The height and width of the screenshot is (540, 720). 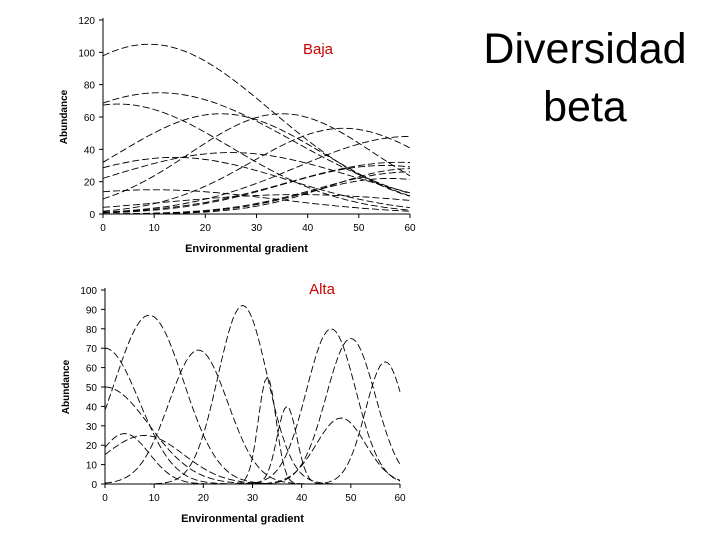 I want to click on chart-1-series-10-line, so click(x=256, y=187).